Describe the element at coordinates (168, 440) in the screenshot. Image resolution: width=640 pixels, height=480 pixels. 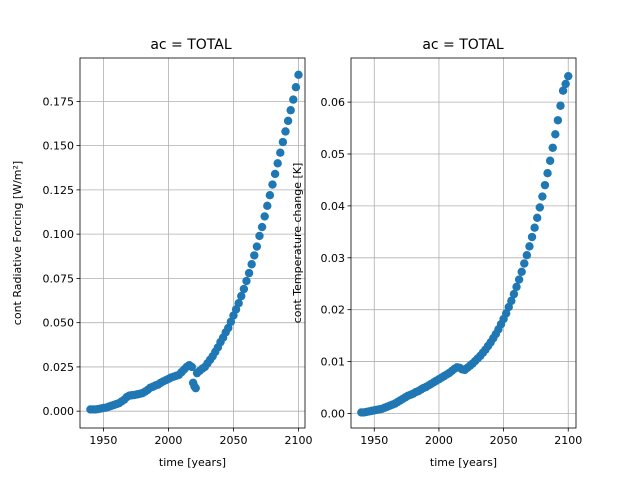
I see `left-x-tick-label: 2000` at that location.